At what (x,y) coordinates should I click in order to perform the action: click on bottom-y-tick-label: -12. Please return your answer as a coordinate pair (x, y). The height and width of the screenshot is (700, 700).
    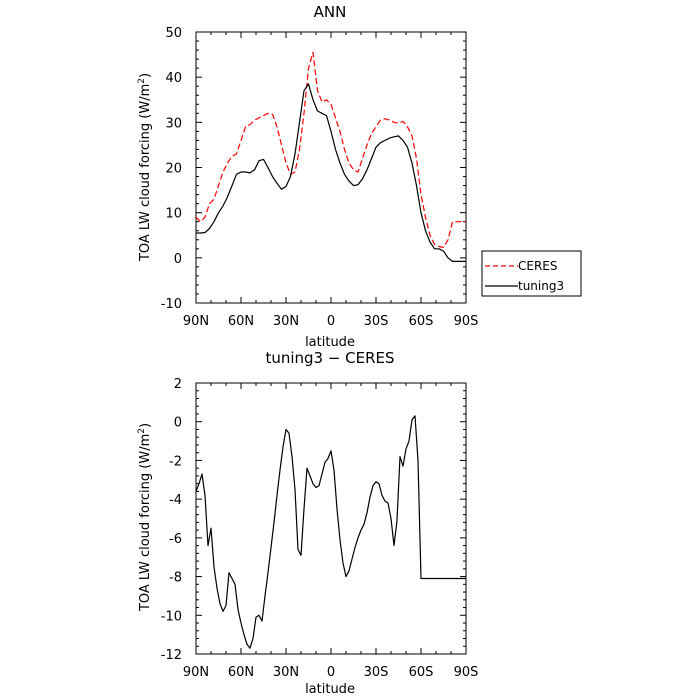
    Looking at the image, I should click on (171, 655).